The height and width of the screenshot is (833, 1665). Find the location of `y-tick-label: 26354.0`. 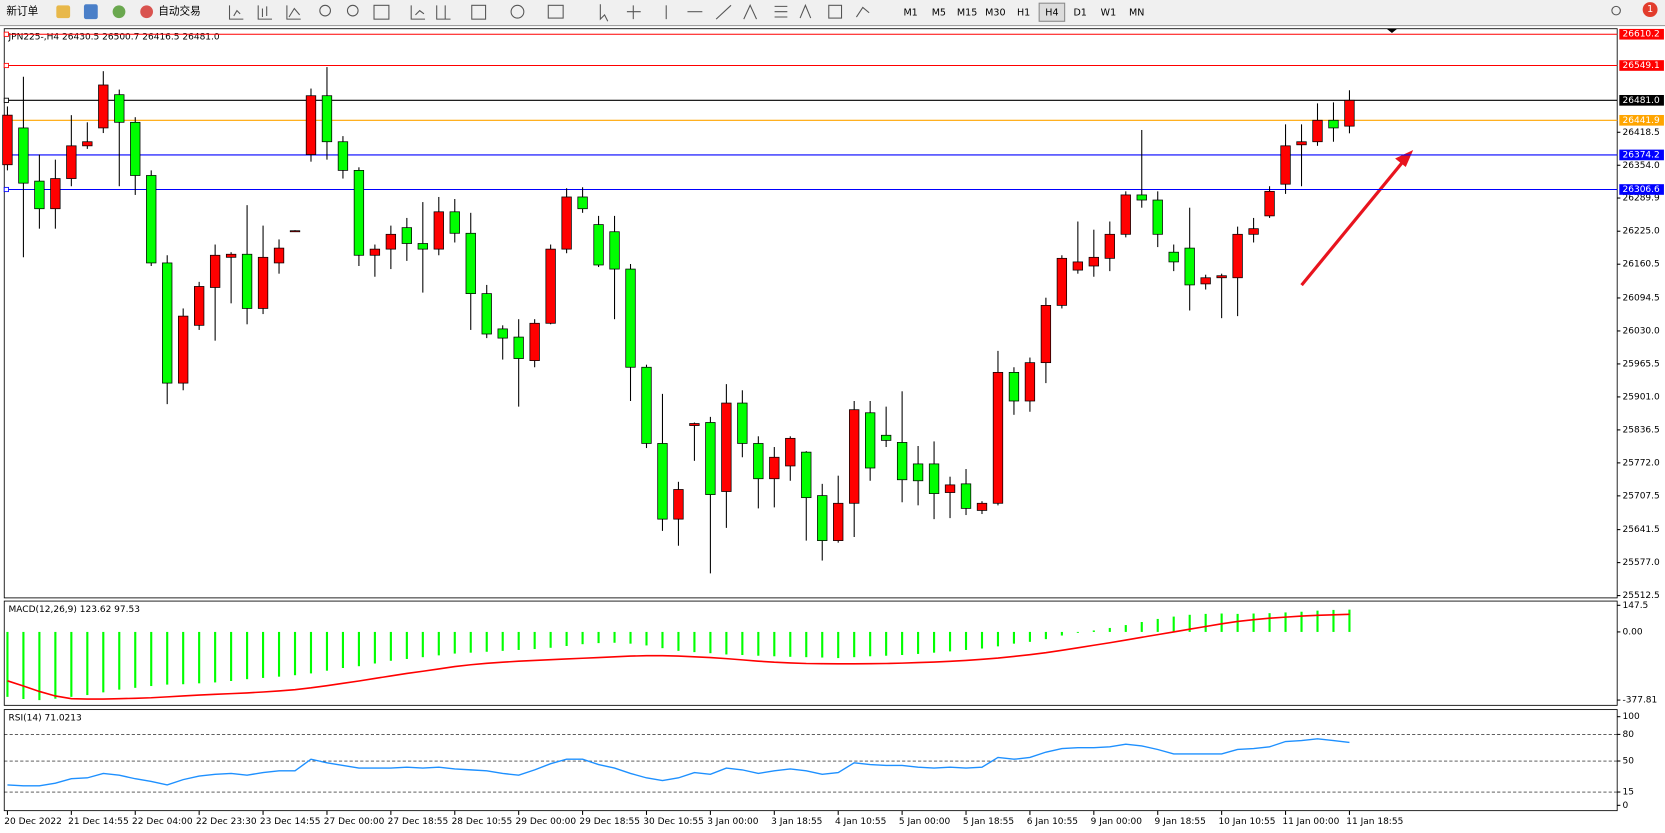

y-tick-label: 26354.0 is located at coordinates (1641, 166).